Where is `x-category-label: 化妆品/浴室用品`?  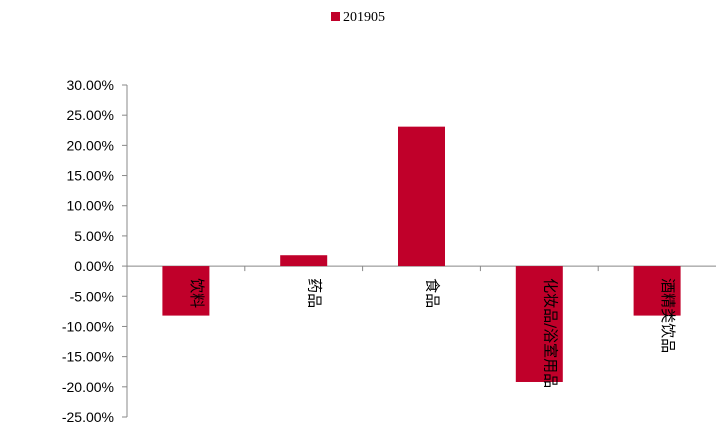 x-category-label: 化妆品/浴室用品 is located at coordinates (550, 333).